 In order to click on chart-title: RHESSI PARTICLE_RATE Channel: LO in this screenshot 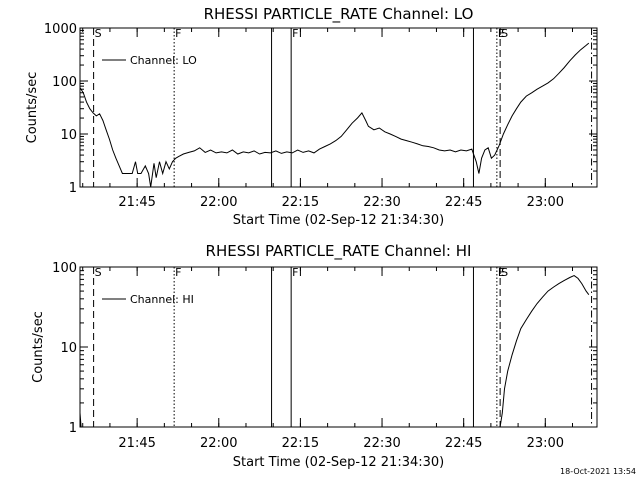, I will do `click(339, 14)`.